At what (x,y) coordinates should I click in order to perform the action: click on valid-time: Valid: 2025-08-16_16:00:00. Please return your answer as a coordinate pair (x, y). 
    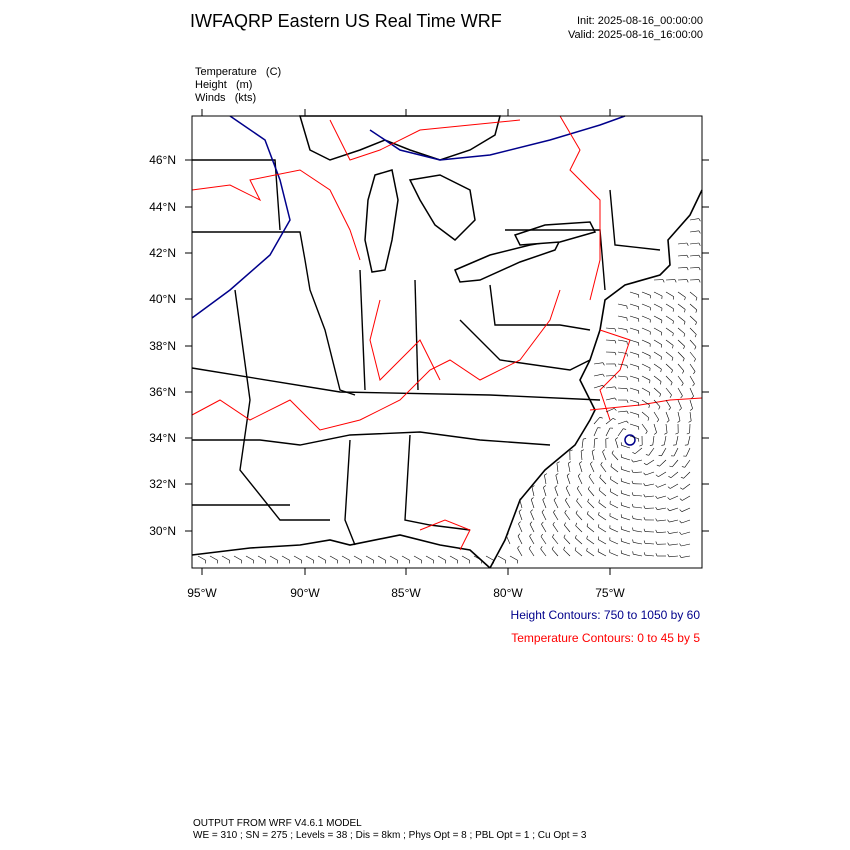
    Looking at the image, I should click on (635, 35).